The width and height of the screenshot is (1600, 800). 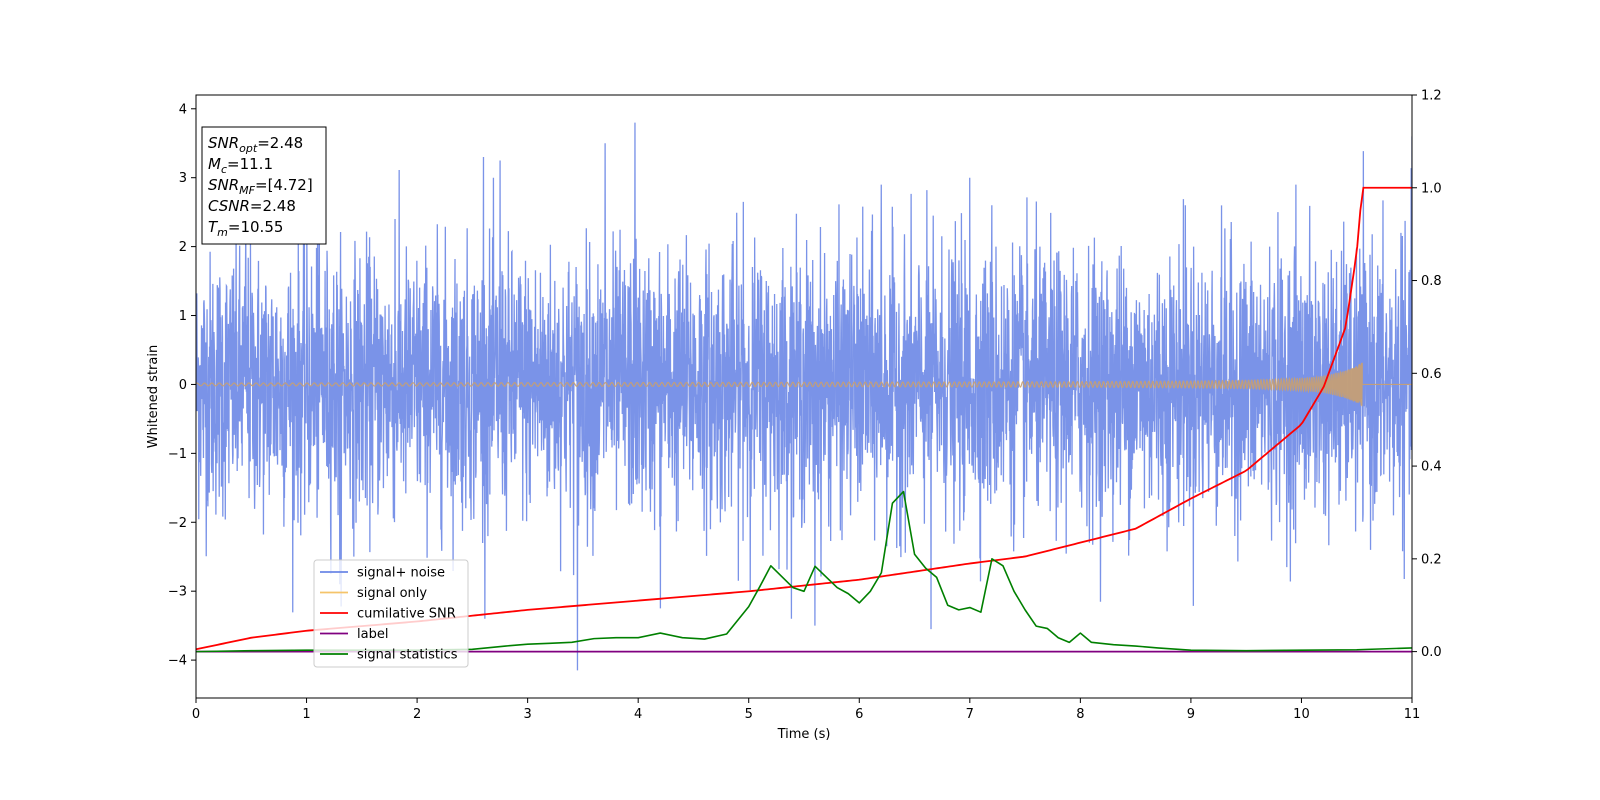 What do you see at coordinates (183, 247) in the screenshot?
I see `y-left-tick-label: 2` at bounding box center [183, 247].